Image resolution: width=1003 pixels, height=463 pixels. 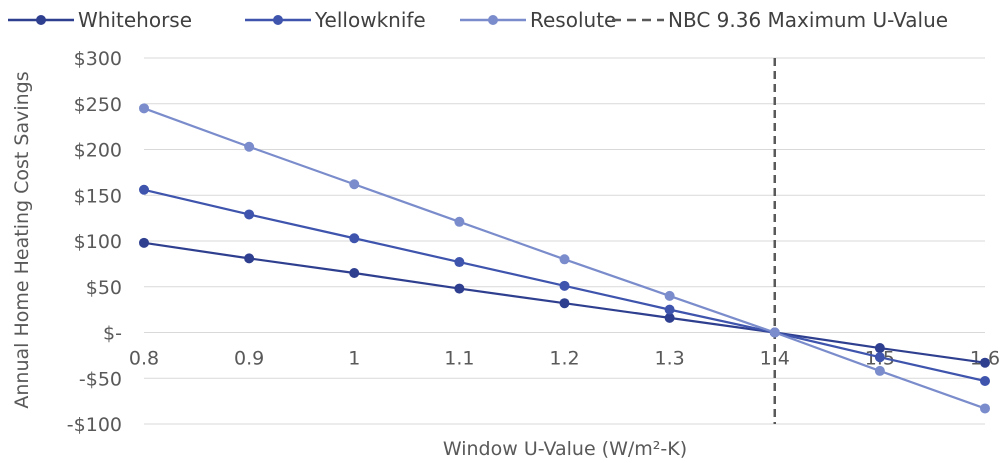 I want to click on legend-item: Resolute, so click(x=538, y=20).